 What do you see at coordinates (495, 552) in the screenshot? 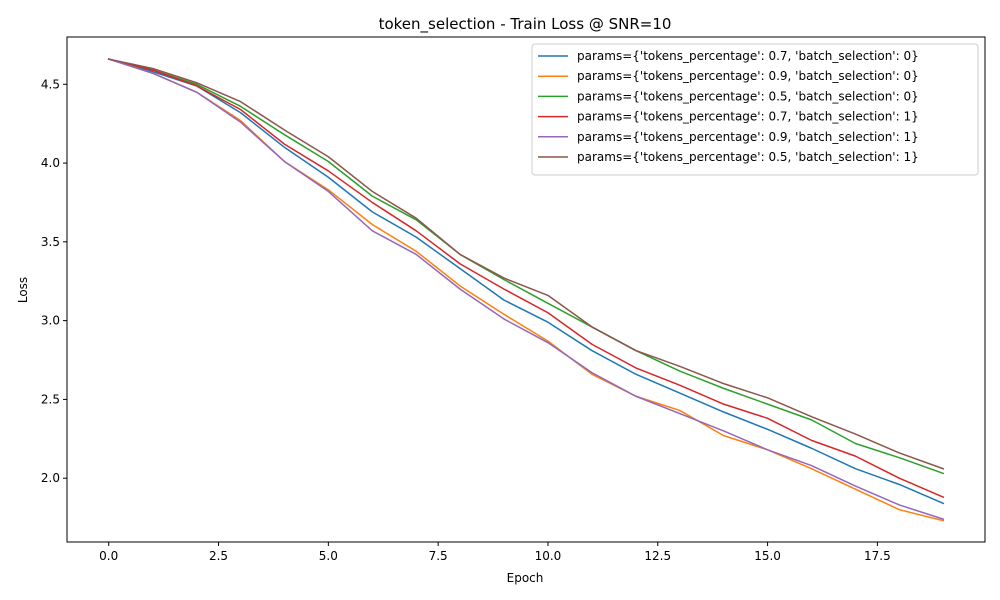
I see `x-axis: 0.0 2.5 5.0 7.5 10.0 12.5 15.0 17.5` at bounding box center [495, 552].